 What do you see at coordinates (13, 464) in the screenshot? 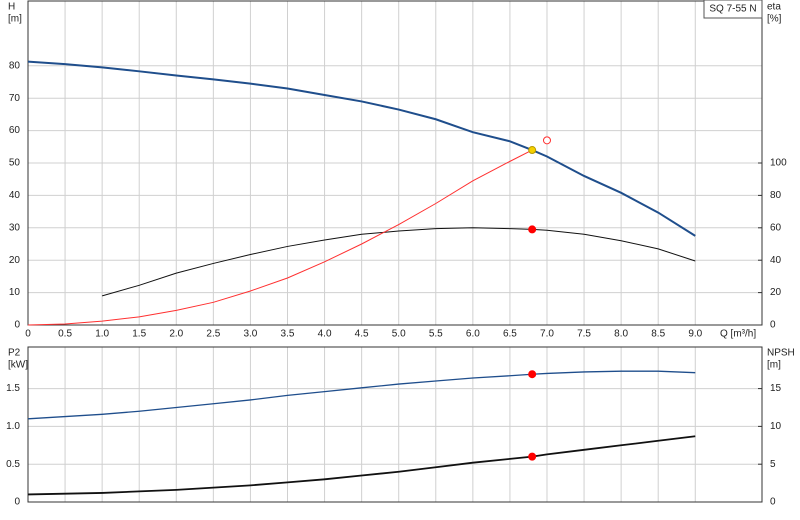
I see `y-tick-label: 0.5` at bounding box center [13, 464].